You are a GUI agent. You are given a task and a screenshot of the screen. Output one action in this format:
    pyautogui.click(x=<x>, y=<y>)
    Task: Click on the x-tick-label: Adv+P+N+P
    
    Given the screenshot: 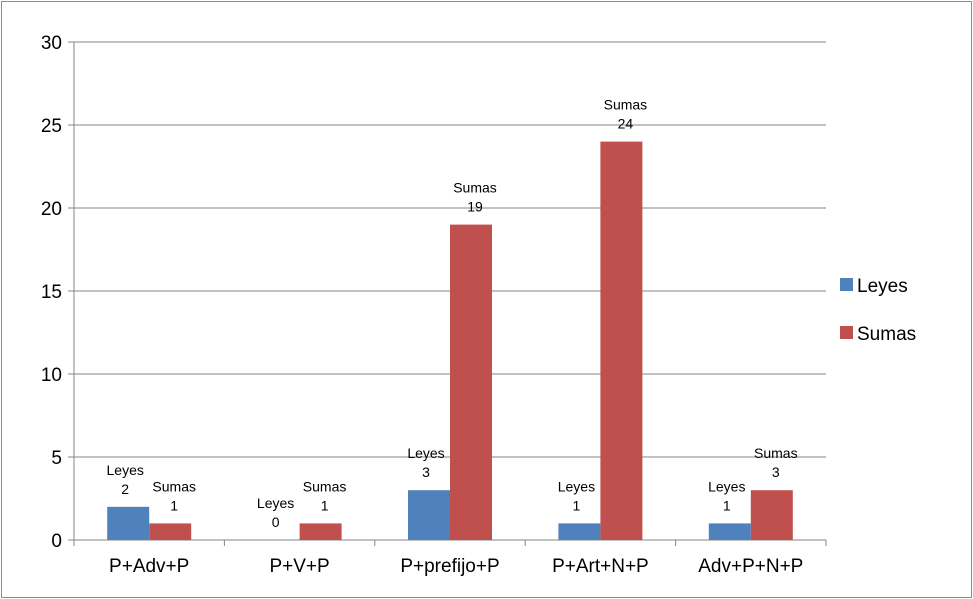 What is the action you would take?
    pyautogui.click(x=750, y=566)
    